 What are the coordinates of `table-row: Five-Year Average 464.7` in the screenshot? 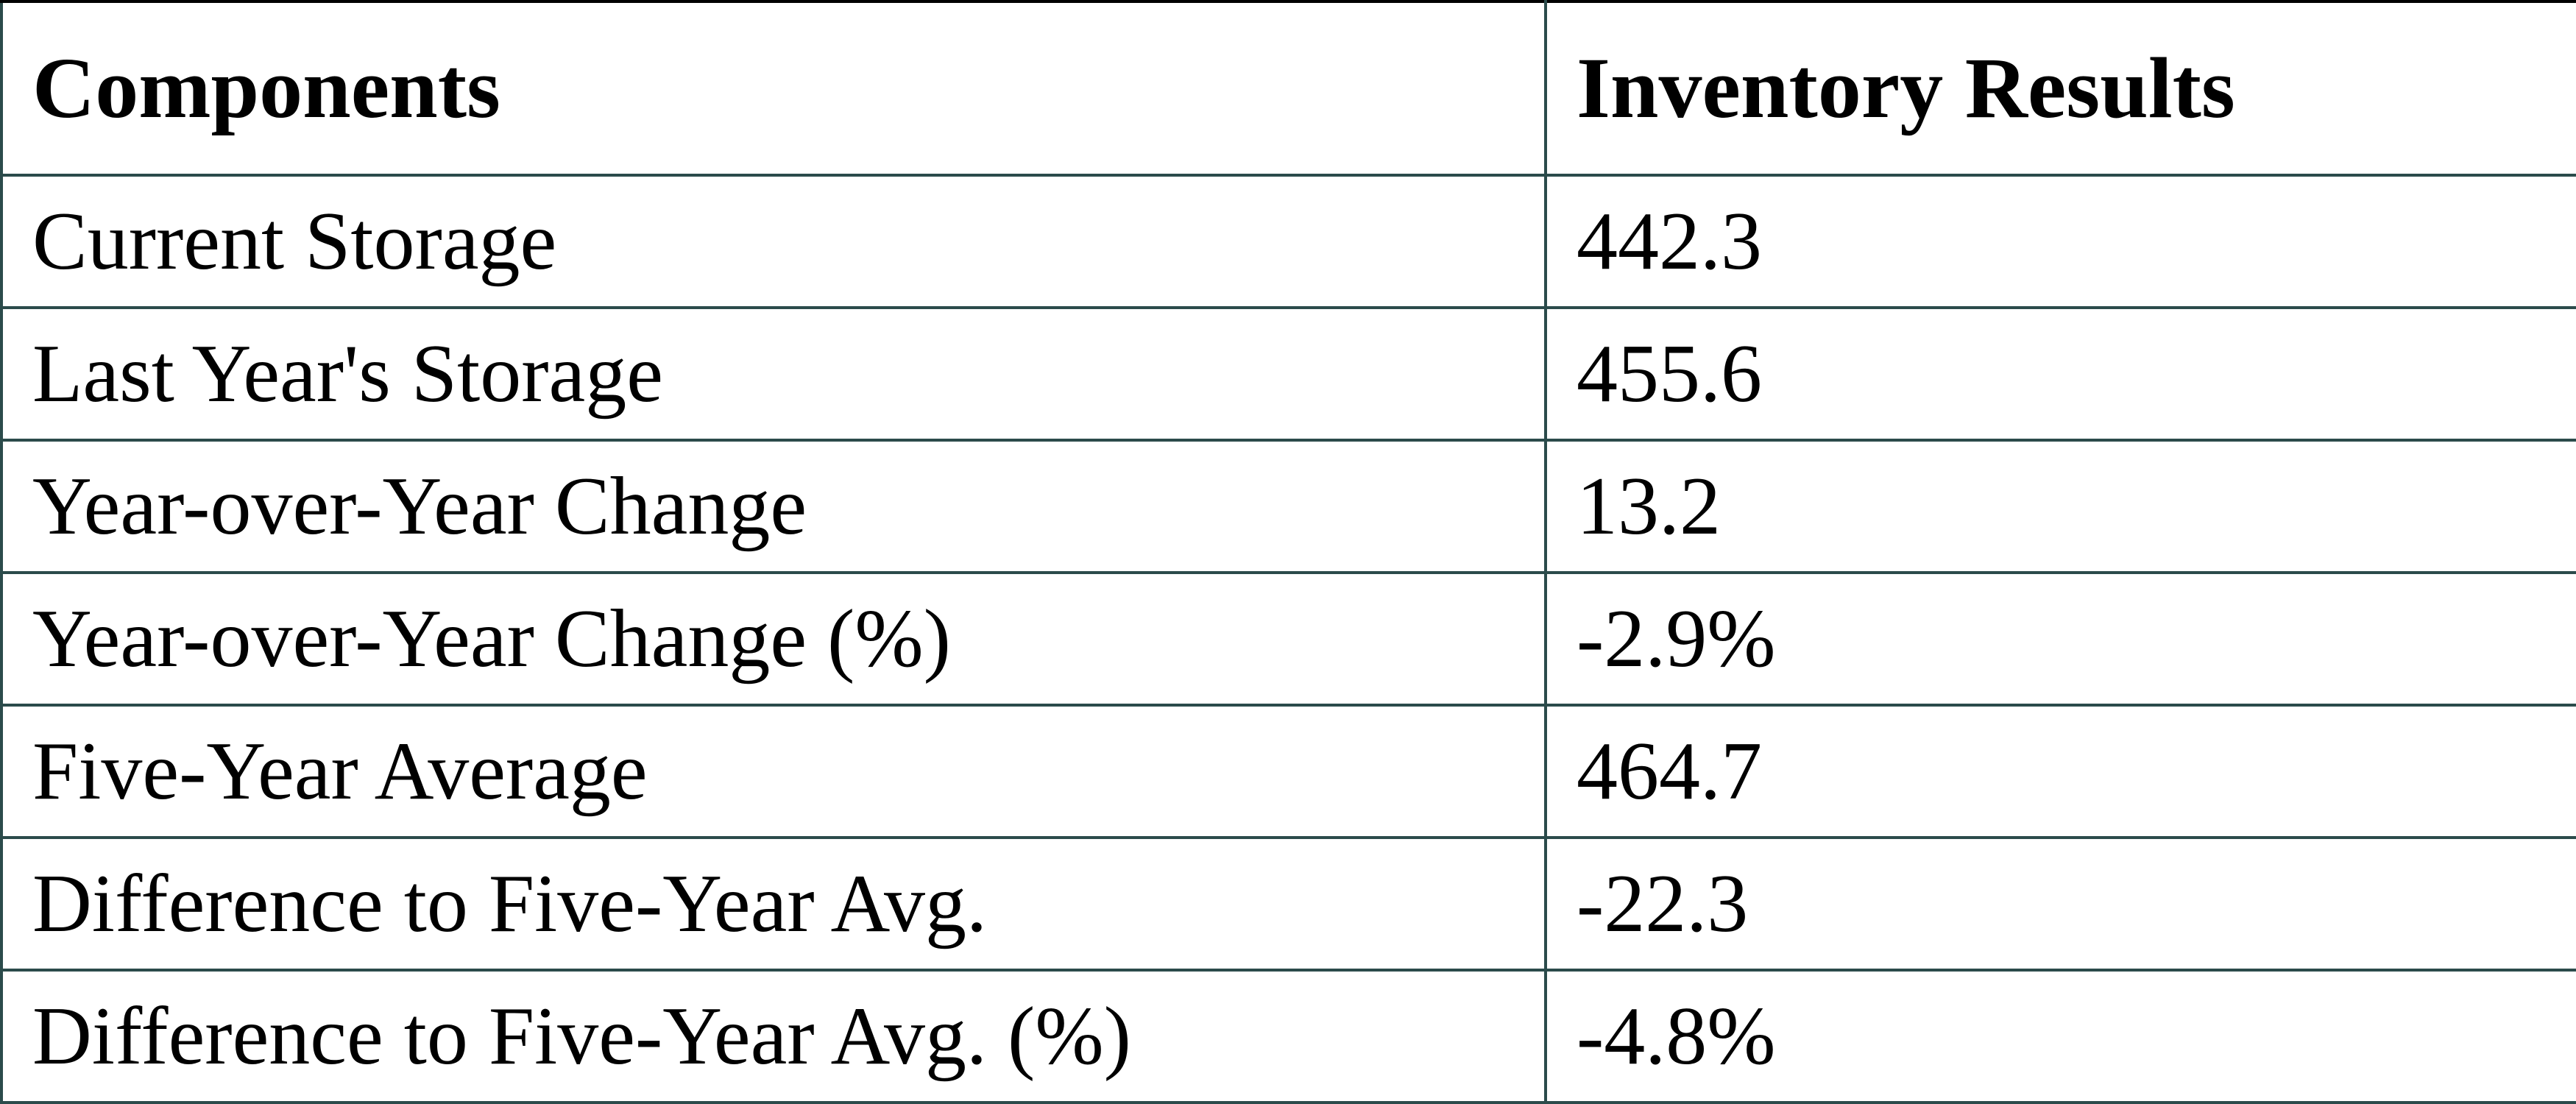 It's located at (1288, 771).